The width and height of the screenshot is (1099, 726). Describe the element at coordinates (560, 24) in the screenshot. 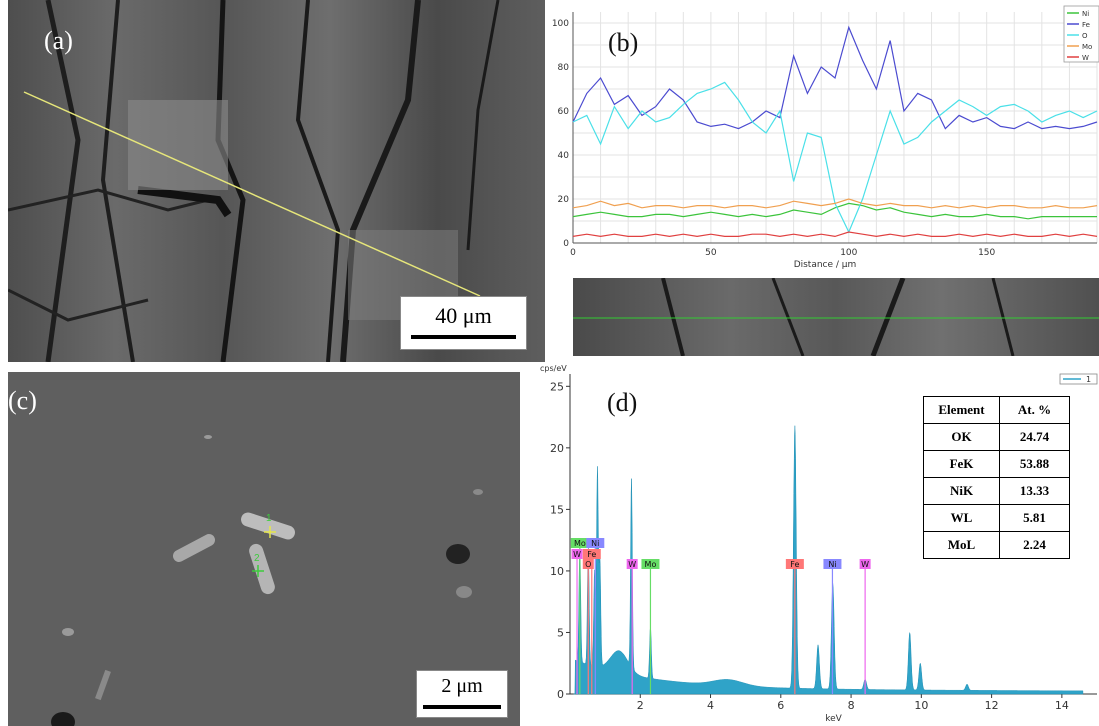

I see `y-tick-label: 100` at that location.